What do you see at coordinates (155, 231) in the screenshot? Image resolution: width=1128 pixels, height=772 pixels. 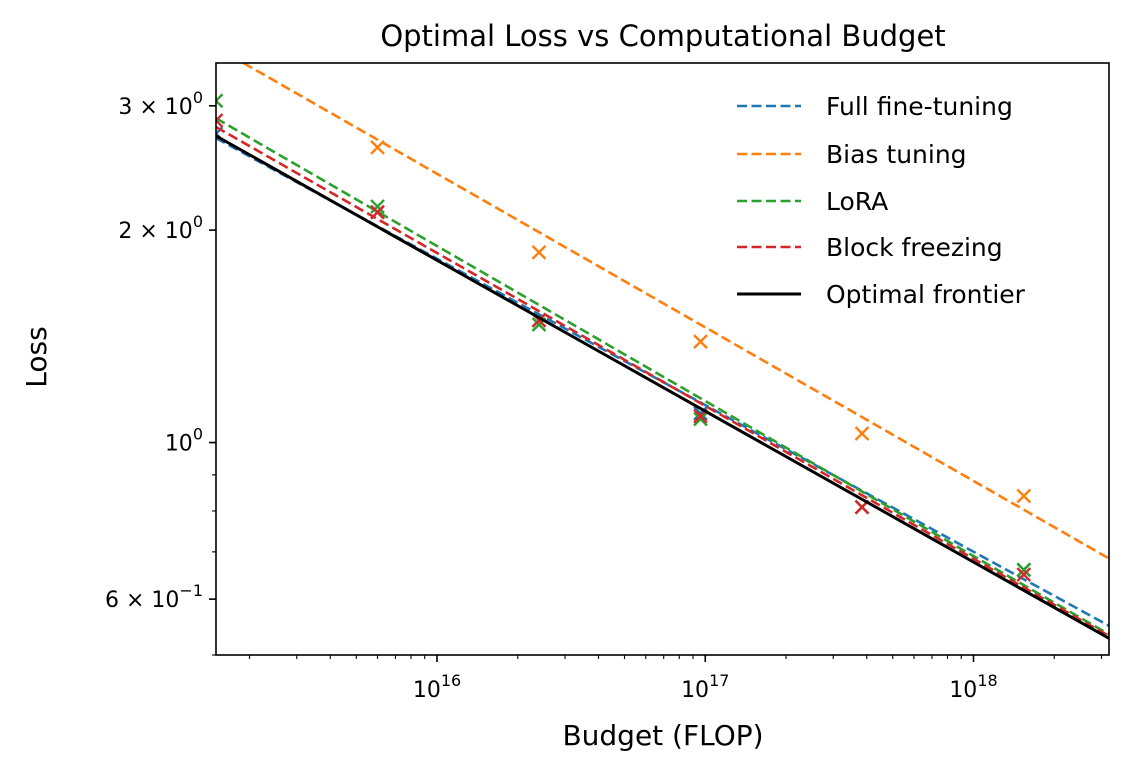 I see `y-tick-label-base: 2 × 10` at bounding box center [155, 231].